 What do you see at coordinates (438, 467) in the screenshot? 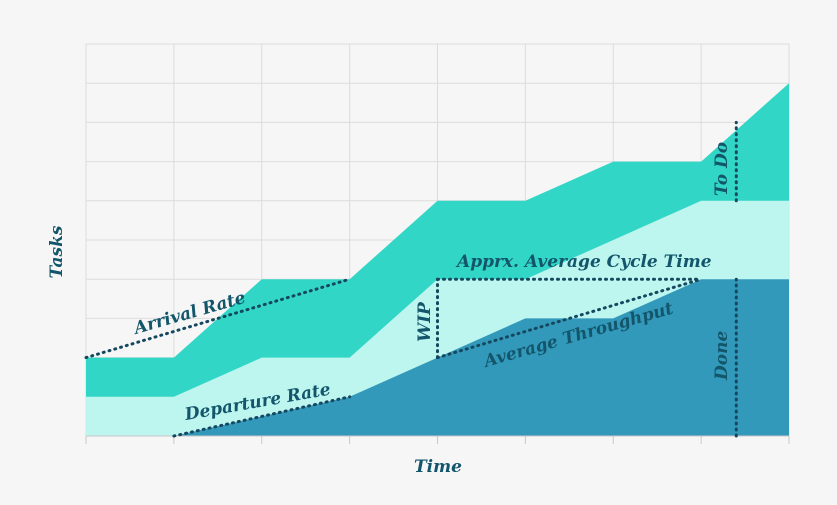
I see `x-axis-label: Time` at bounding box center [438, 467].